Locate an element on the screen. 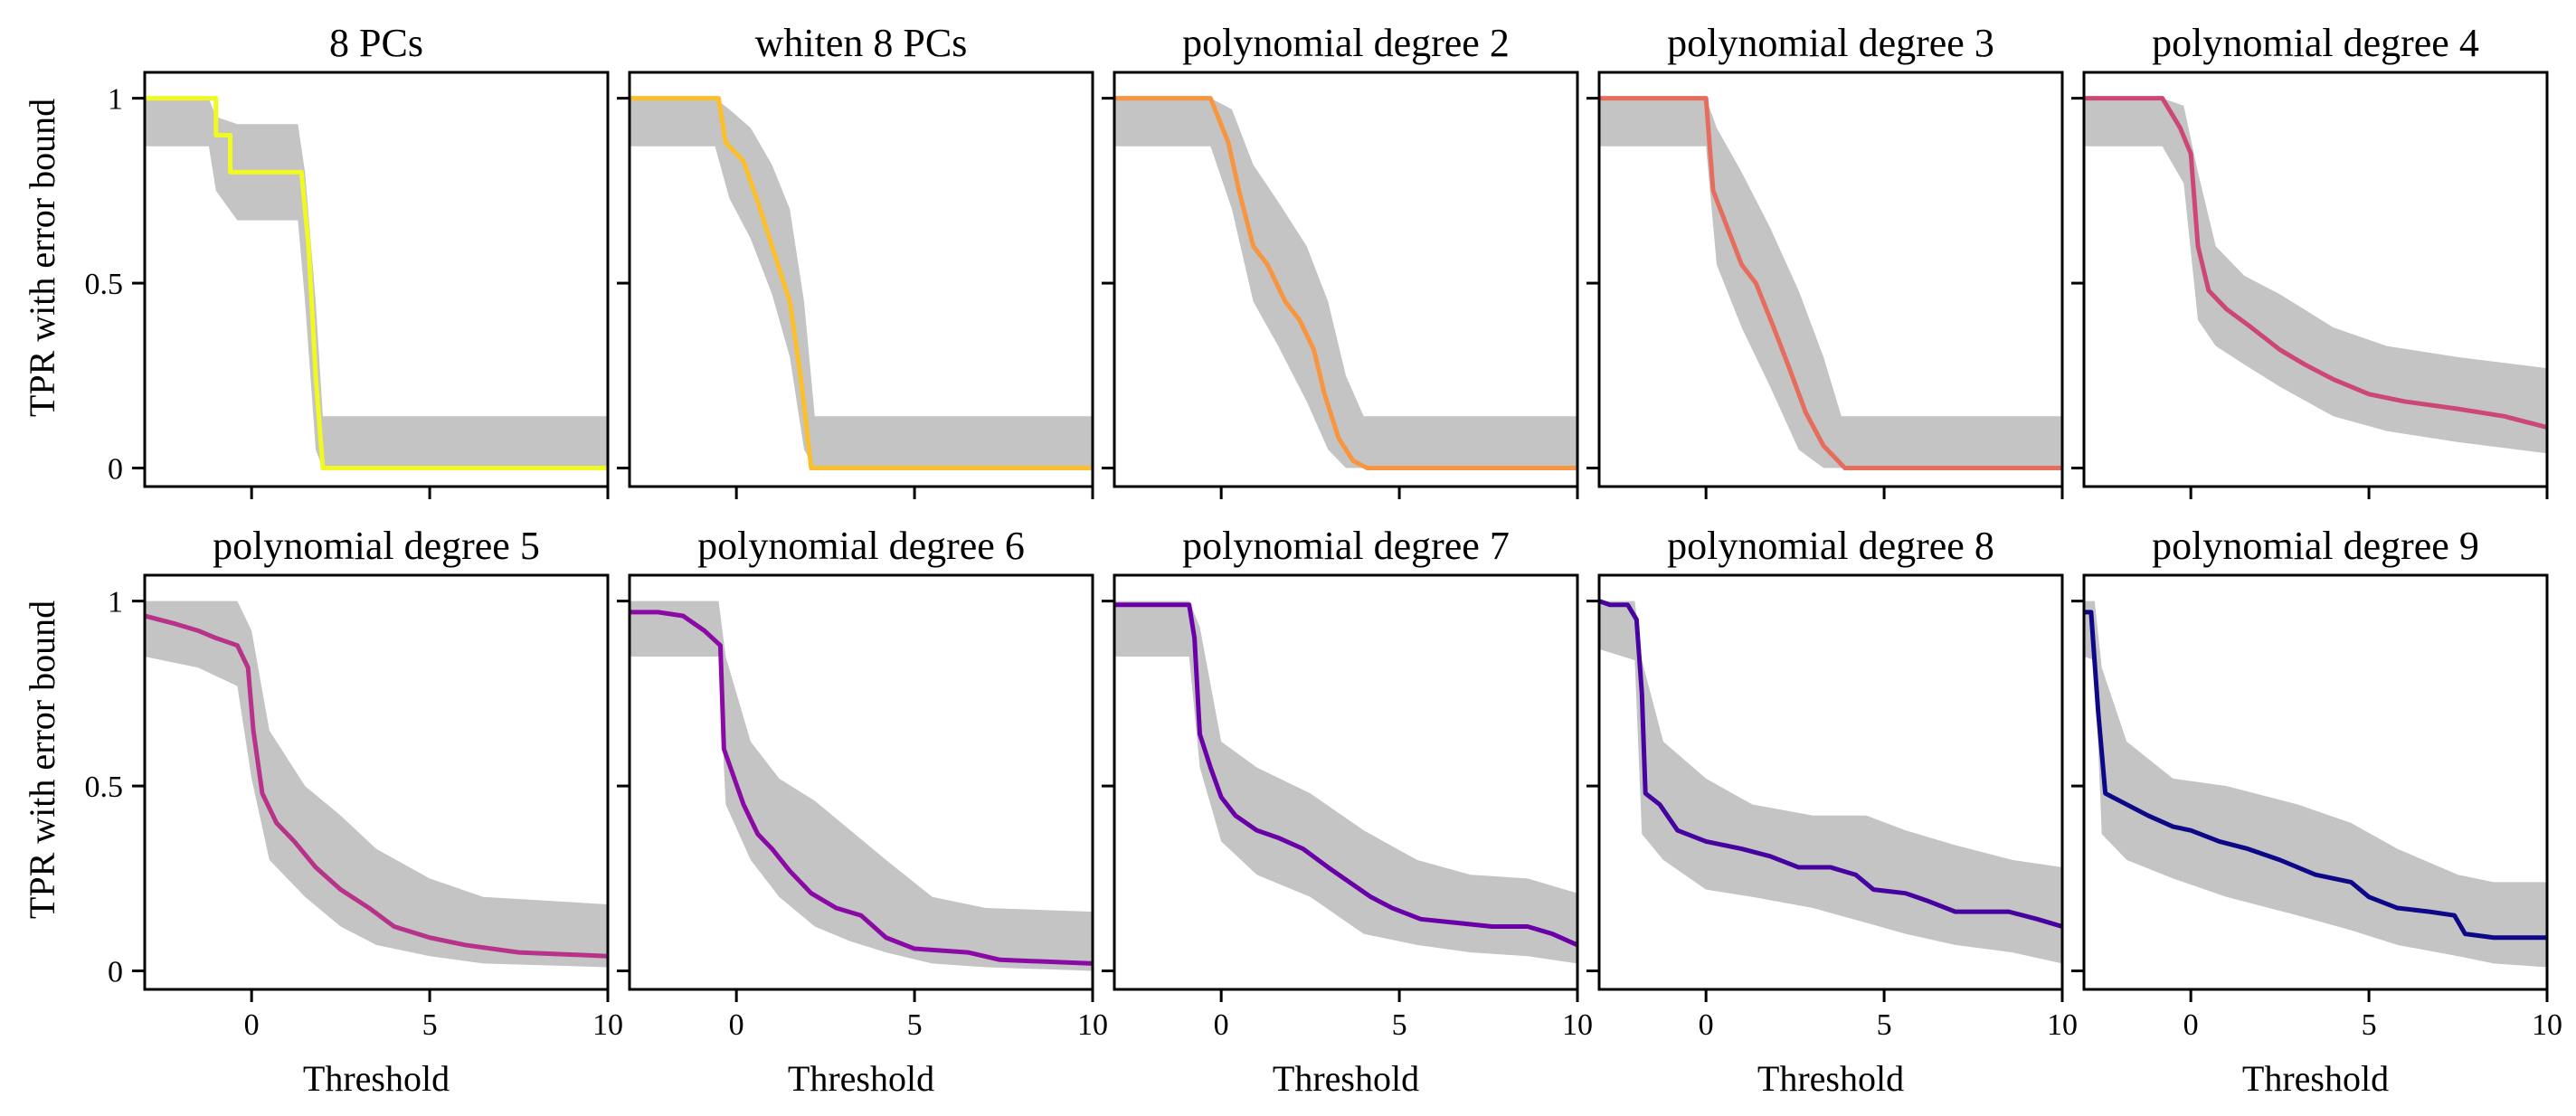 The image size is (2576, 1116). panel-title: polynomial degree 3 is located at coordinates (1830, 43).